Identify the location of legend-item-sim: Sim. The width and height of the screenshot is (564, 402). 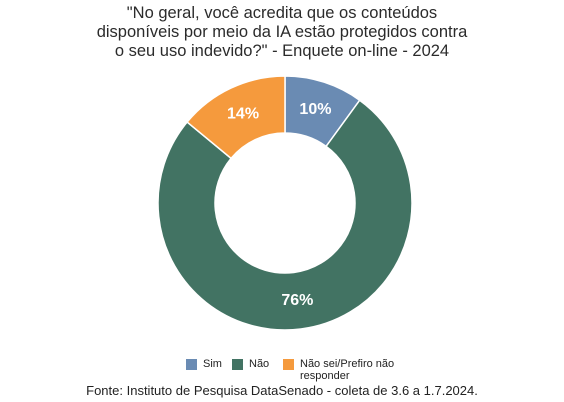
(204, 364).